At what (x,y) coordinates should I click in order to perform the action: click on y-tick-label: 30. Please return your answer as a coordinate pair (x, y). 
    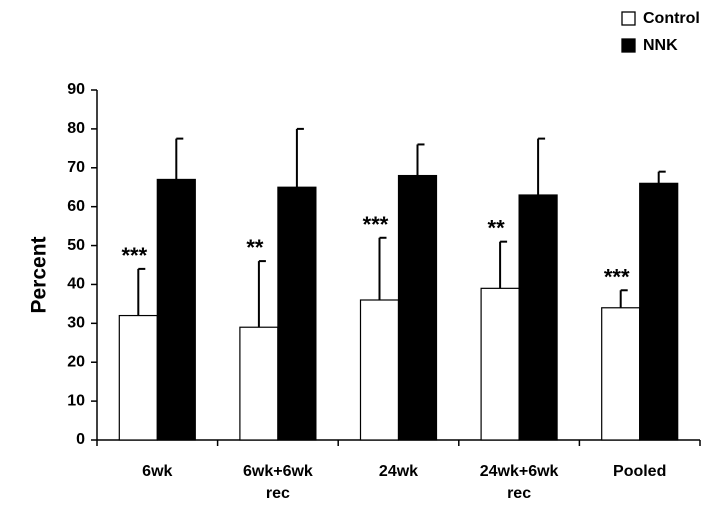
    Looking at the image, I should click on (76, 323).